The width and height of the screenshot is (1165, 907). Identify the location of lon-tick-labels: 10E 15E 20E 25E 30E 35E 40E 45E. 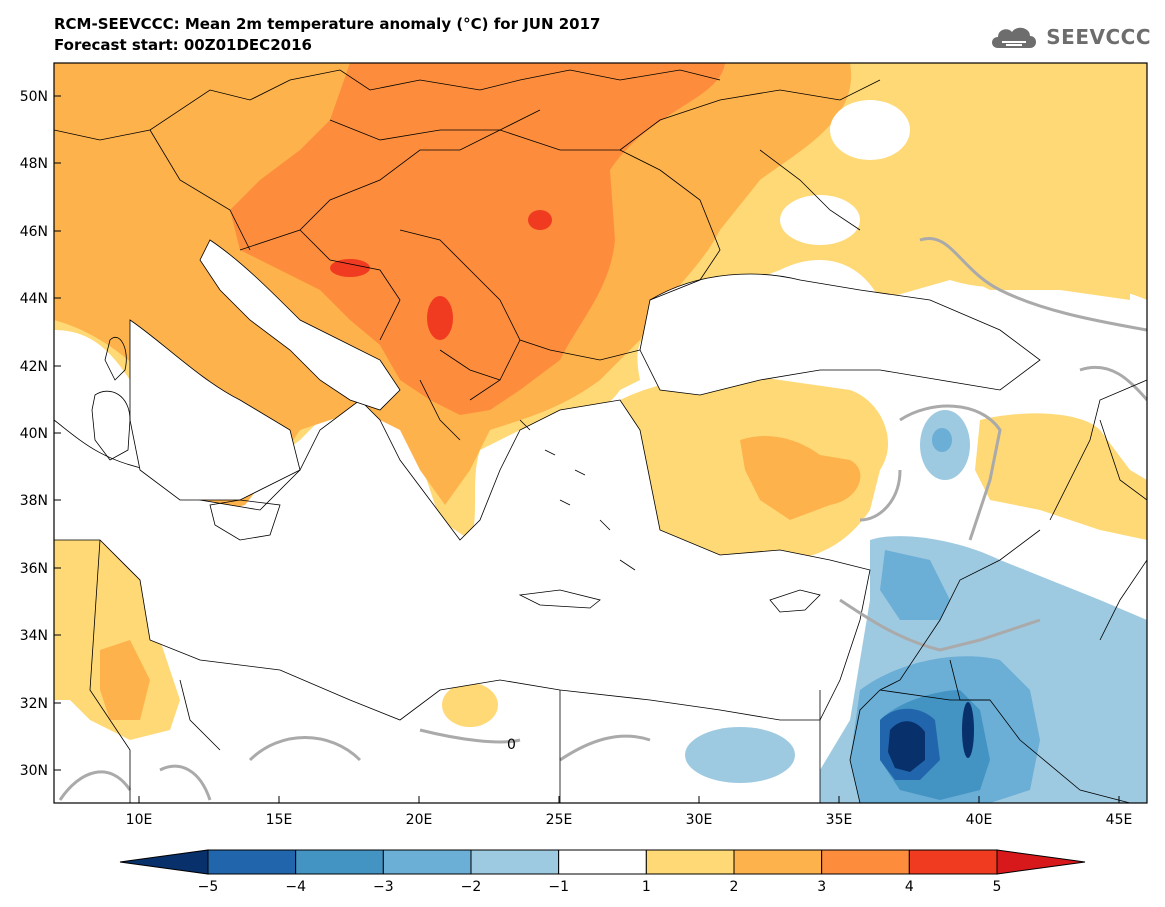
(629, 820).